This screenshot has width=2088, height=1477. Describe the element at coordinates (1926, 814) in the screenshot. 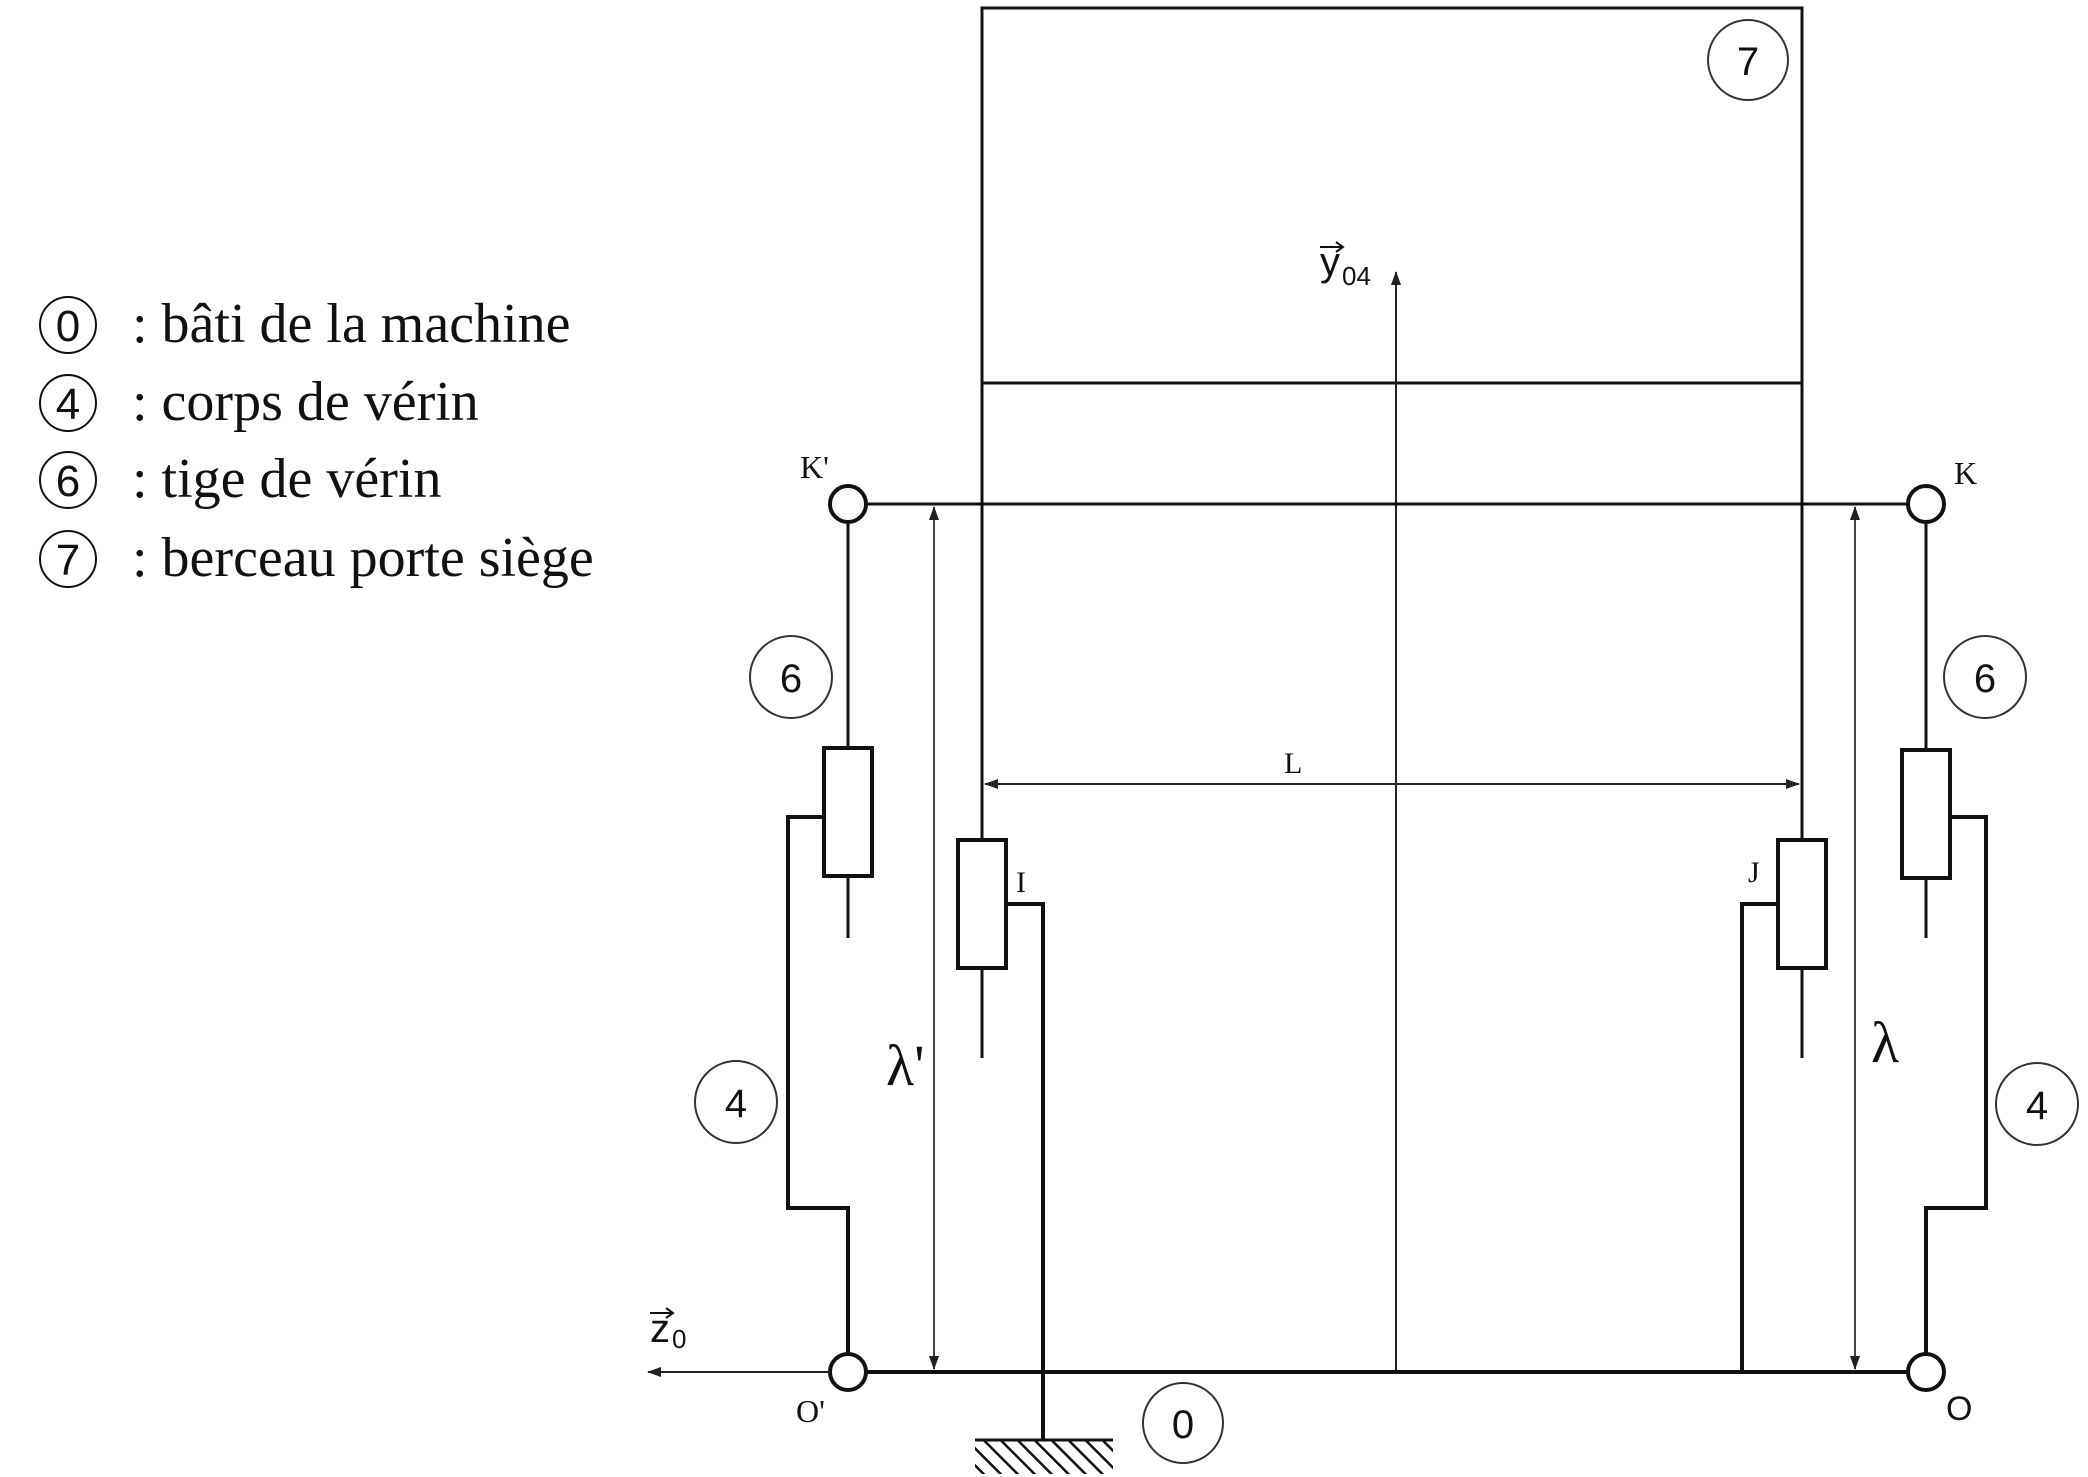

I see `right-rod-piston` at that location.